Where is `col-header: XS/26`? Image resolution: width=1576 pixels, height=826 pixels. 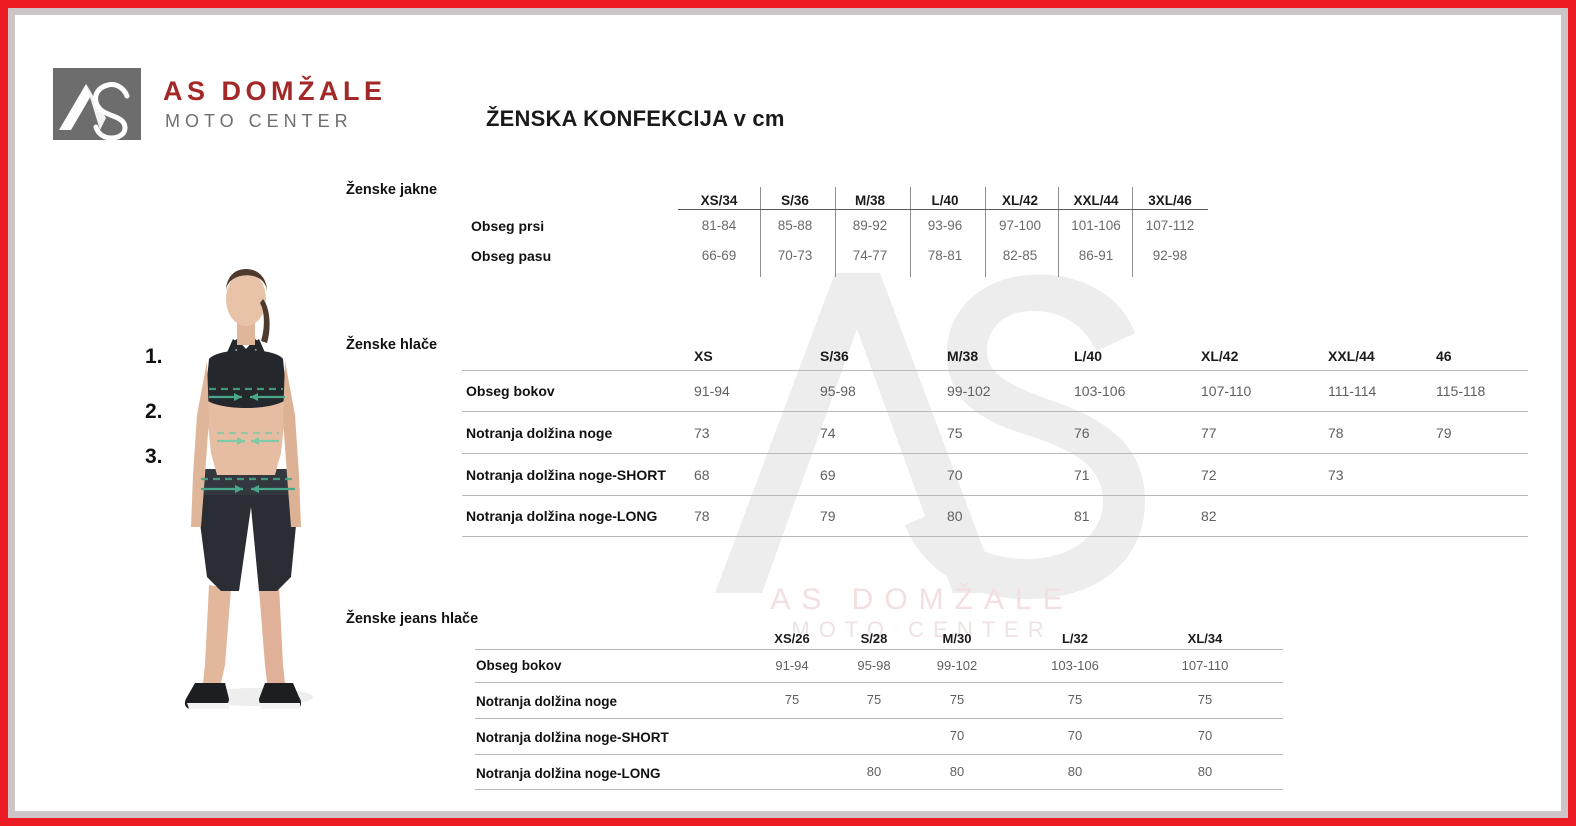 col-header: XS/26 is located at coordinates (792, 638).